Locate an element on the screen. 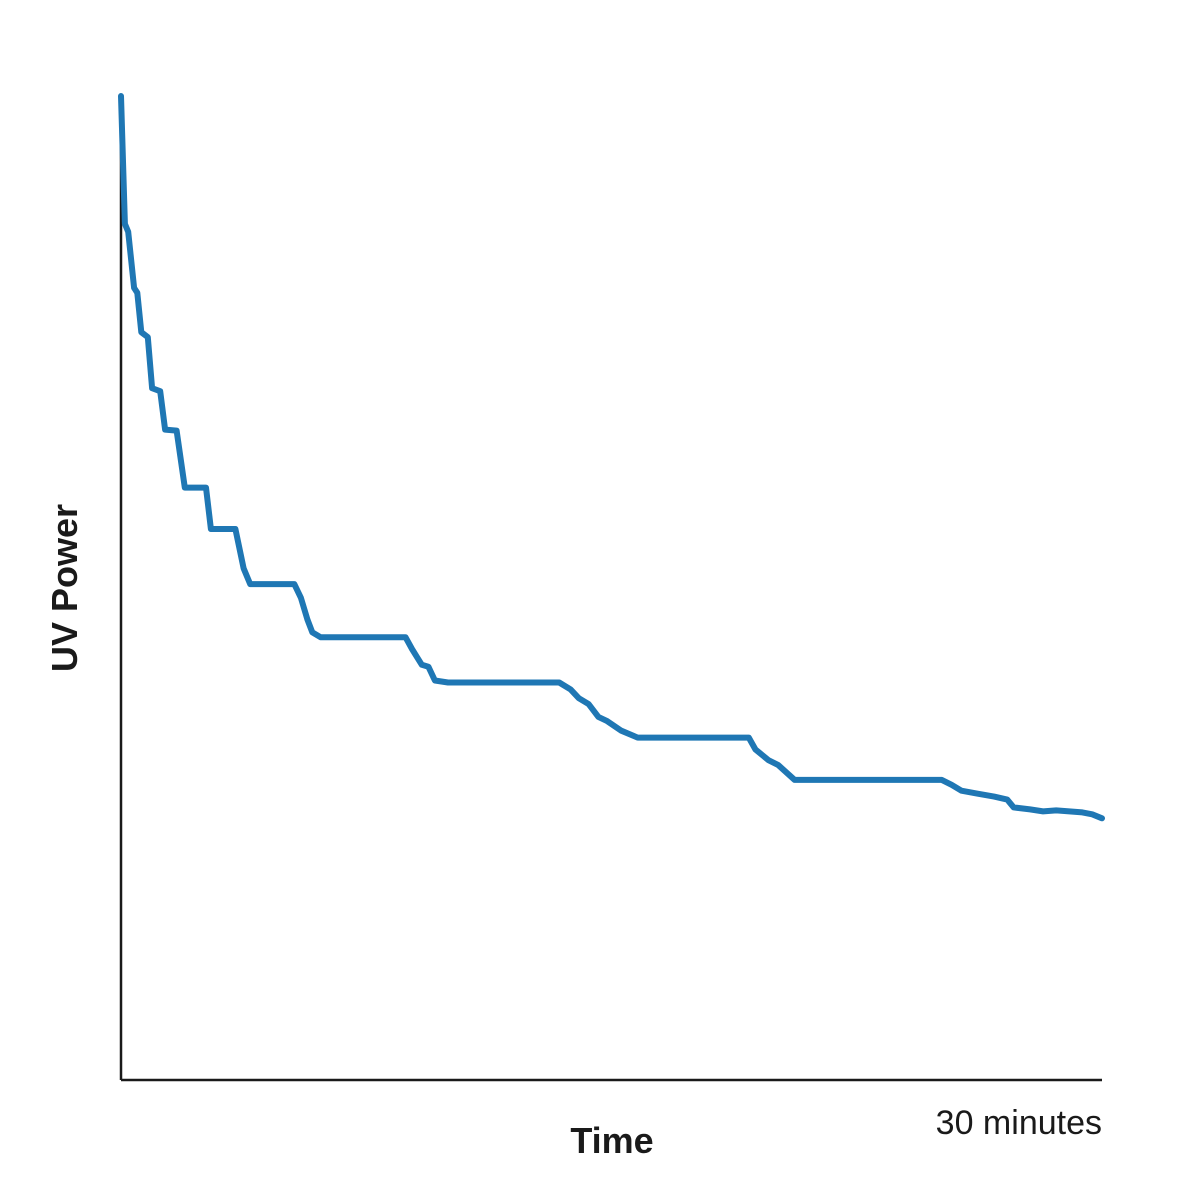 This screenshot has width=1200, height=1200. x-axis-title: Time is located at coordinates (611, 1140).